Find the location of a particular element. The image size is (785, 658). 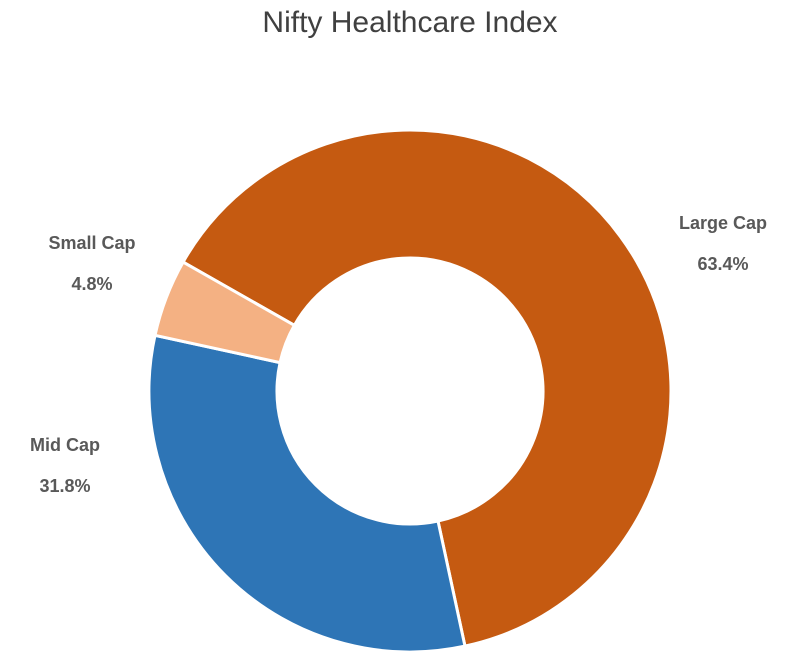

slice-label: Small Cap is located at coordinates (91, 243).